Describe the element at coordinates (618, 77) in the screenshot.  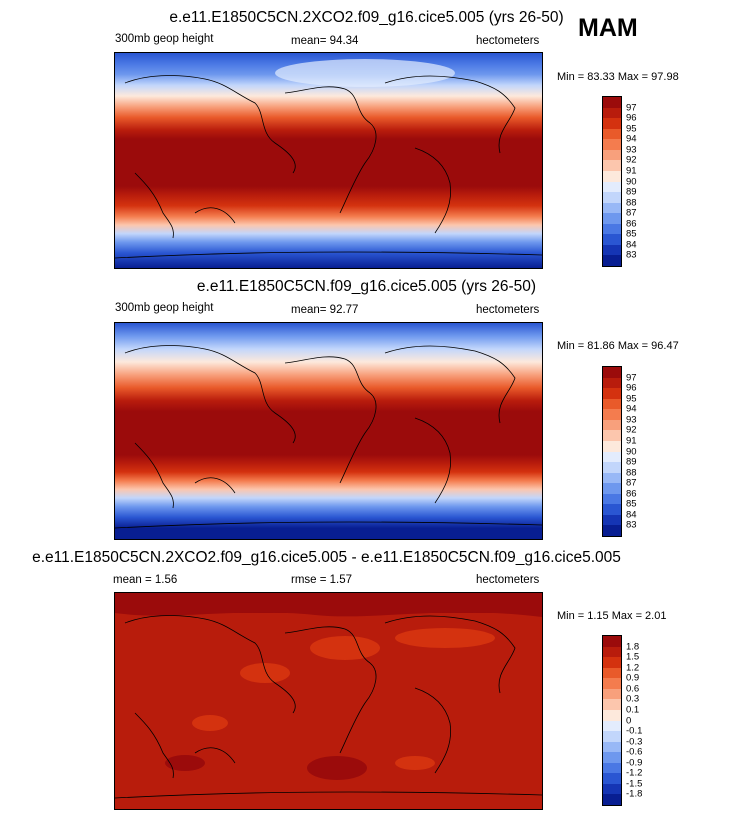
I see `min-max-label: Min = 83.33 Max = 97.98` at that location.